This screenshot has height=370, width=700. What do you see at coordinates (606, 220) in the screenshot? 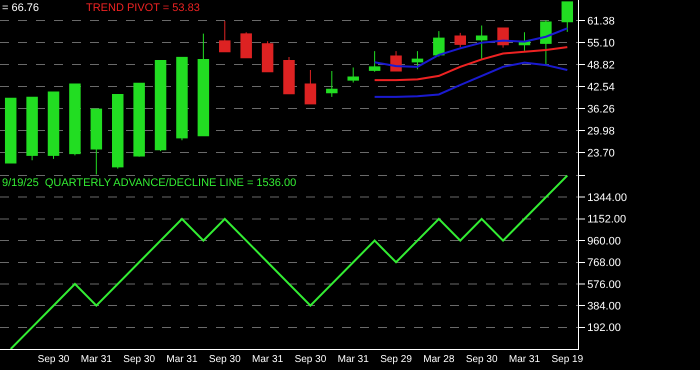
I see `y-tick-label: 1152.00` at bounding box center [606, 220].